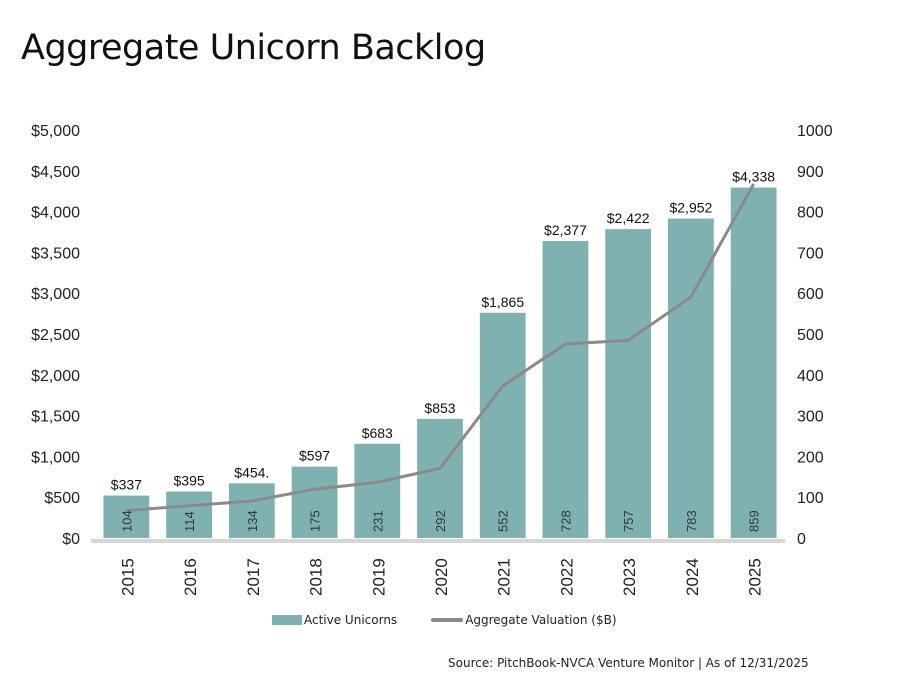 The image size is (900, 694). What do you see at coordinates (810, 172) in the screenshot?
I see `right-axis-tick-label: 900` at bounding box center [810, 172].